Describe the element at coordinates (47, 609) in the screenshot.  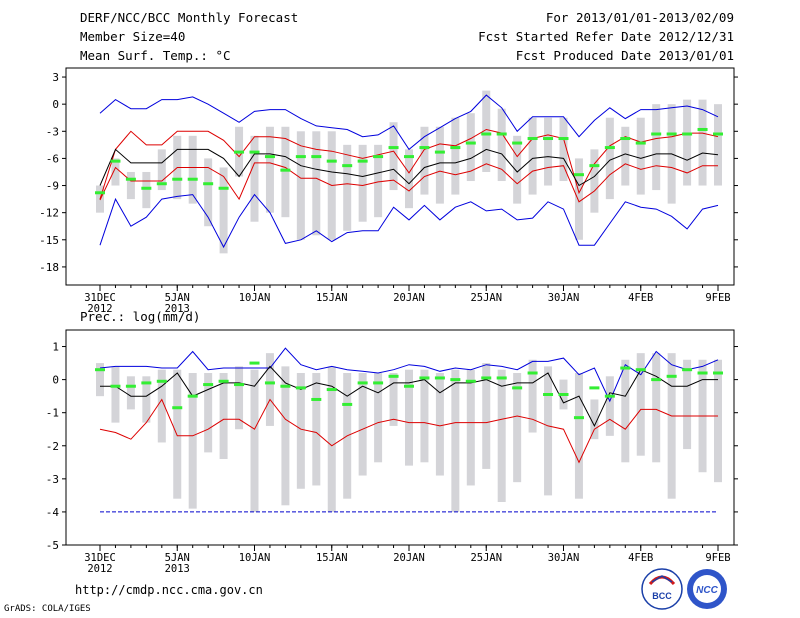
I see `grads-credit: GrADS: COLA/IGES` at that location.